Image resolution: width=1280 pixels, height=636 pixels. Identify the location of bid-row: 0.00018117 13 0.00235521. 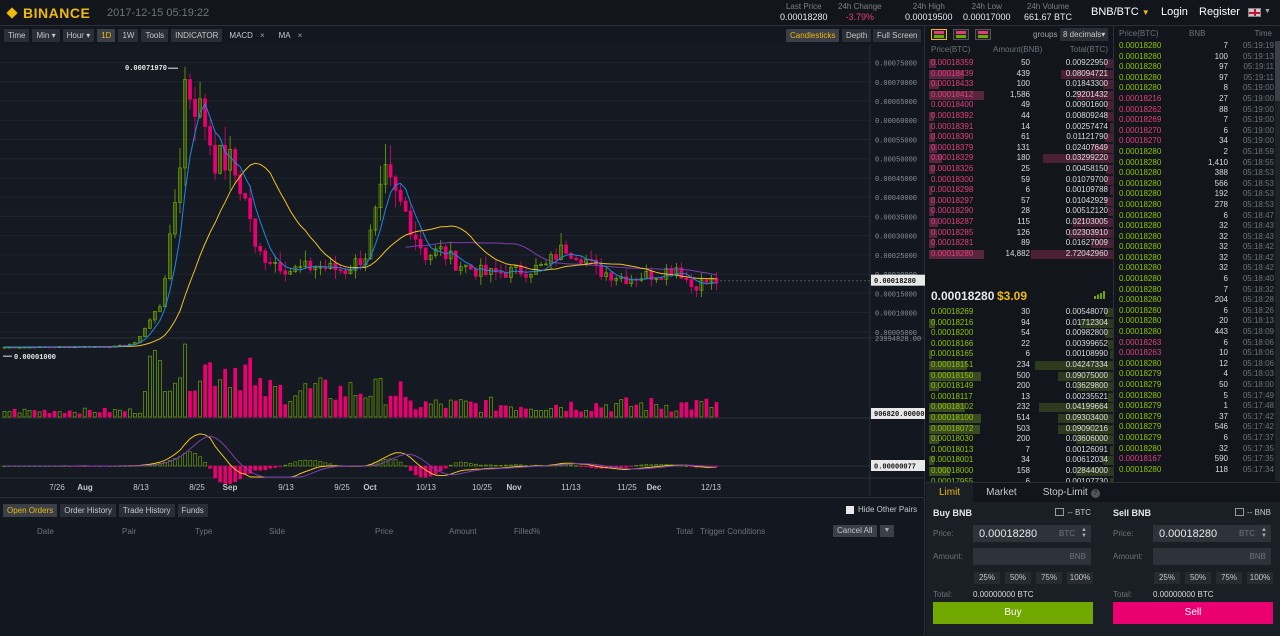
(1019, 397).